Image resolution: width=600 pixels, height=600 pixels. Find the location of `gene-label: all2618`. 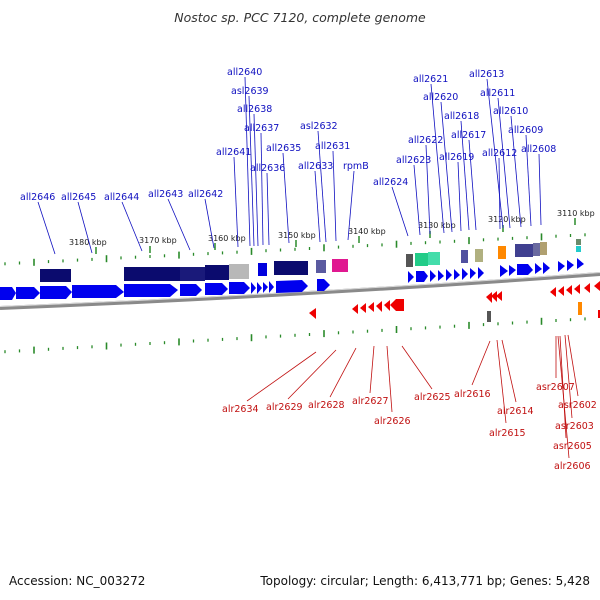

gene-label: all2618 is located at coordinates (461, 116).